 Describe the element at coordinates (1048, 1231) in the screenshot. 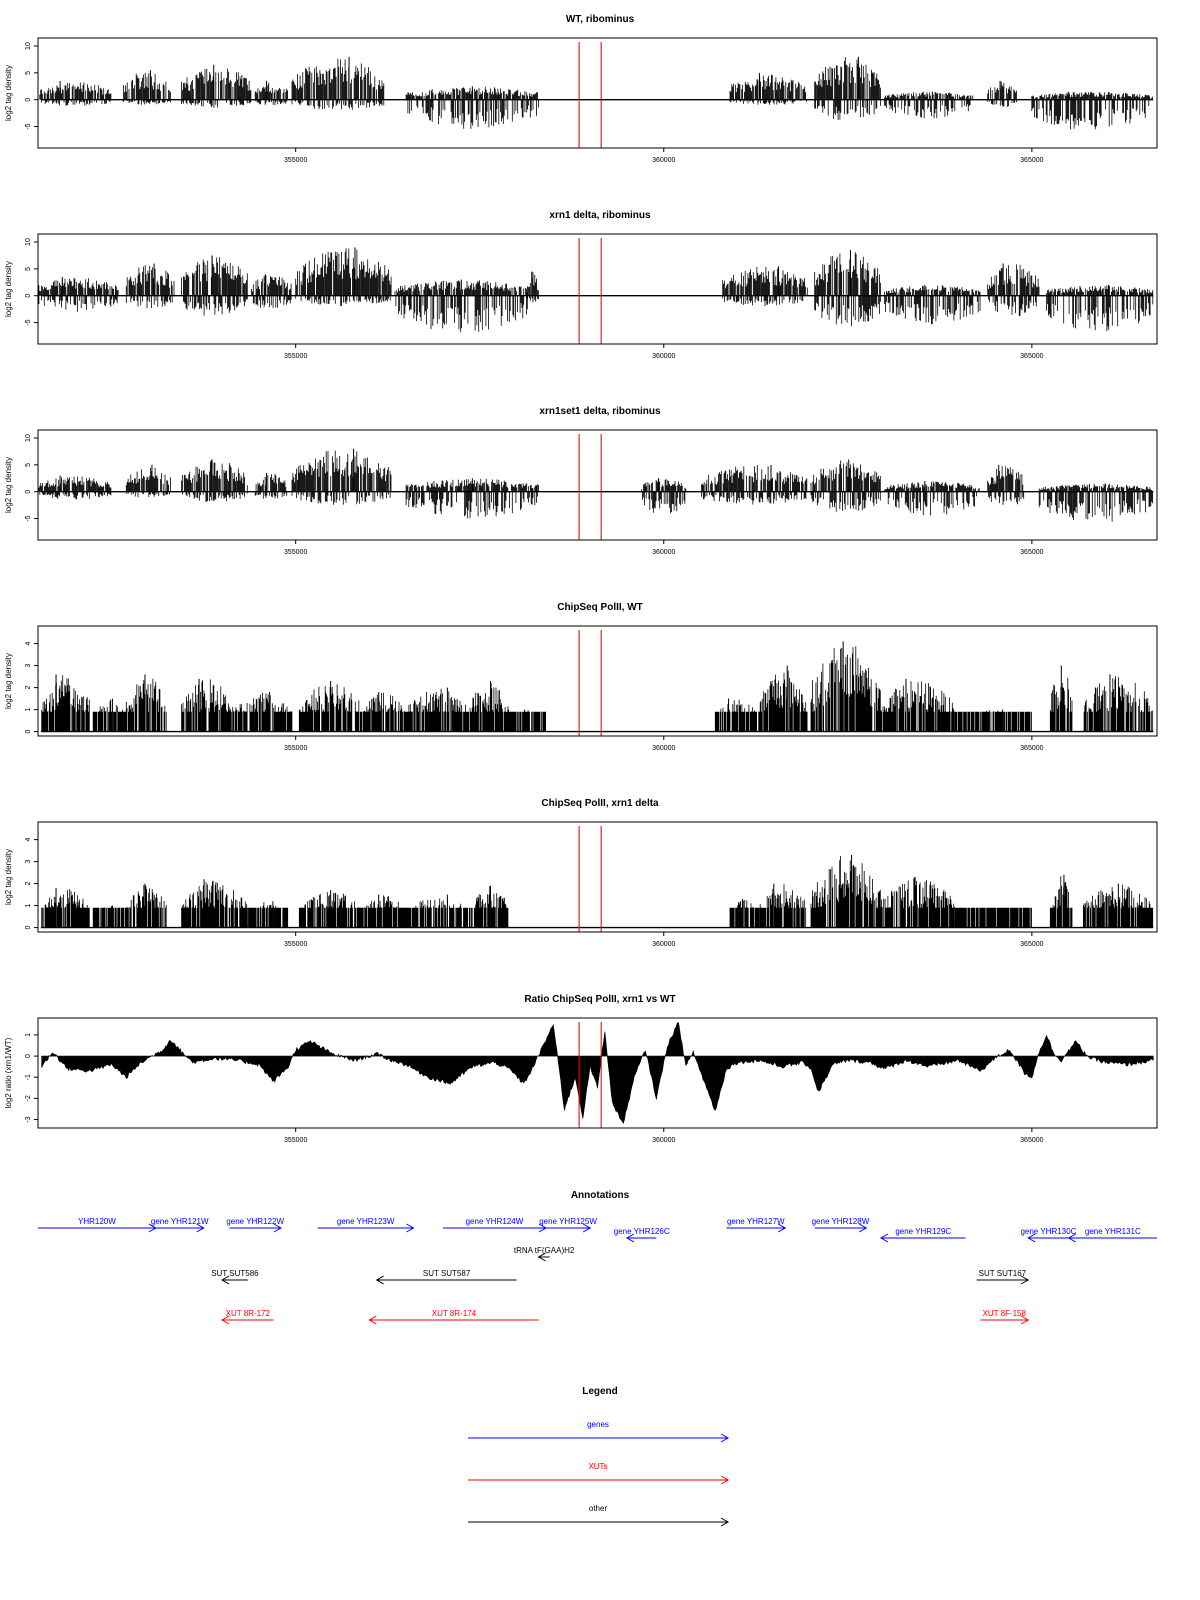

I see `feature-label: gene YHR130C` at that location.